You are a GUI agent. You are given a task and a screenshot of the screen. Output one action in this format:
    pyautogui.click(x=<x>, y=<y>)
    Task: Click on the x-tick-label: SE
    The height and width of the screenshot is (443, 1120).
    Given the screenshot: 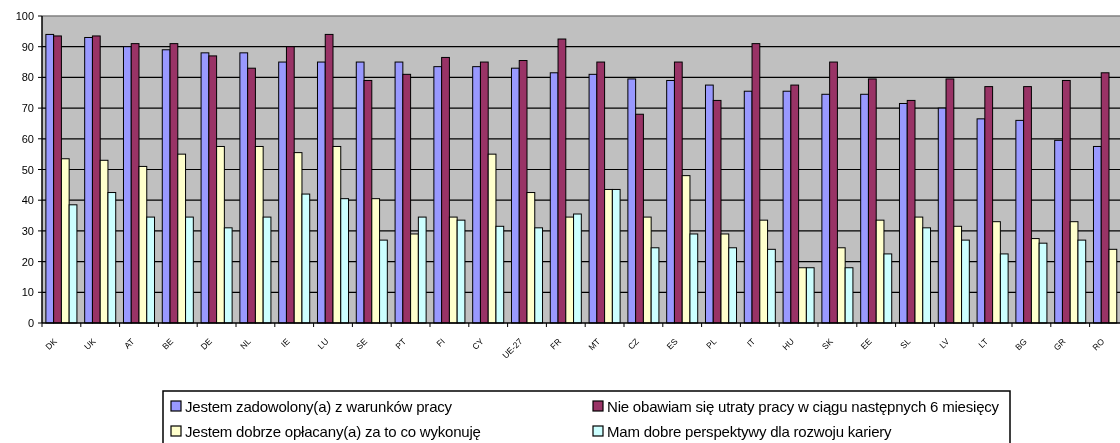 What is the action you would take?
    pyautogui.click(x=362, y=344)
    